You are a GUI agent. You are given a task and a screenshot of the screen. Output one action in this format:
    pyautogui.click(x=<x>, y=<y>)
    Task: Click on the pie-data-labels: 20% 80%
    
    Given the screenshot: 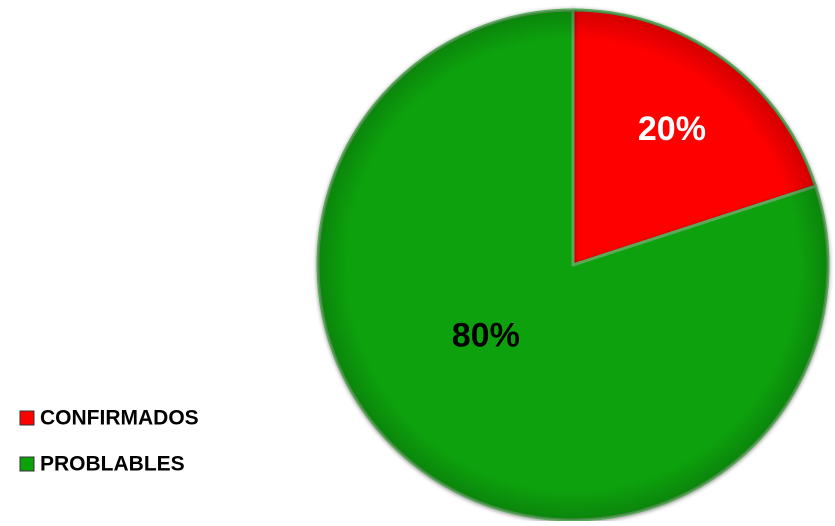 What is the action you would take?
    pyautogui.click(x=579, y=232)
    